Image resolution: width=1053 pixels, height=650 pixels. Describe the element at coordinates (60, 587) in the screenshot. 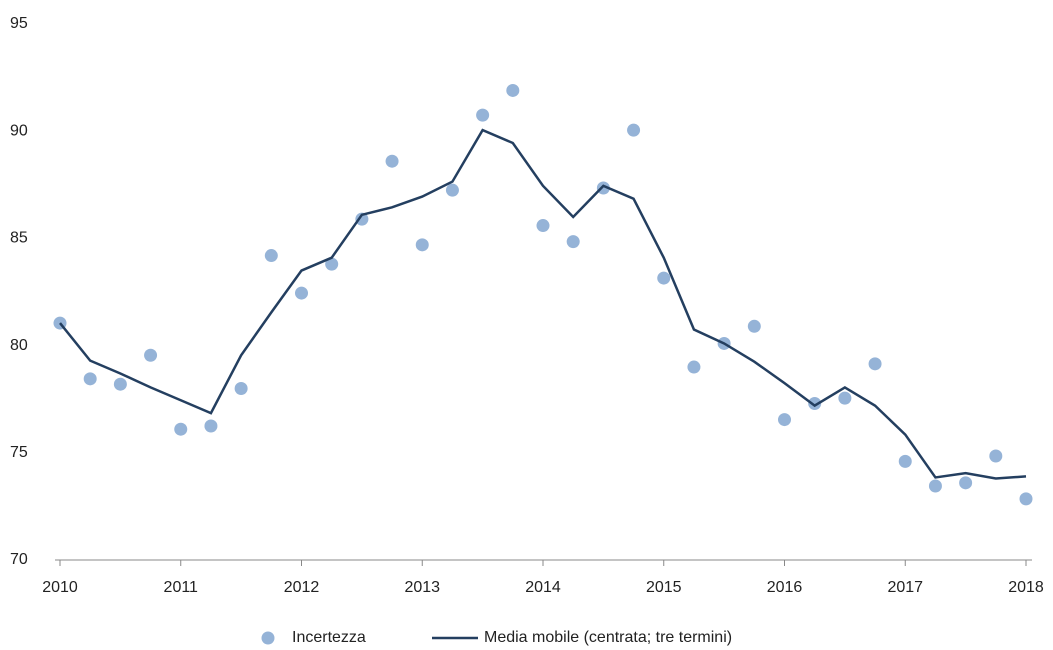

I see `x-tick-label: 2010` at that location.